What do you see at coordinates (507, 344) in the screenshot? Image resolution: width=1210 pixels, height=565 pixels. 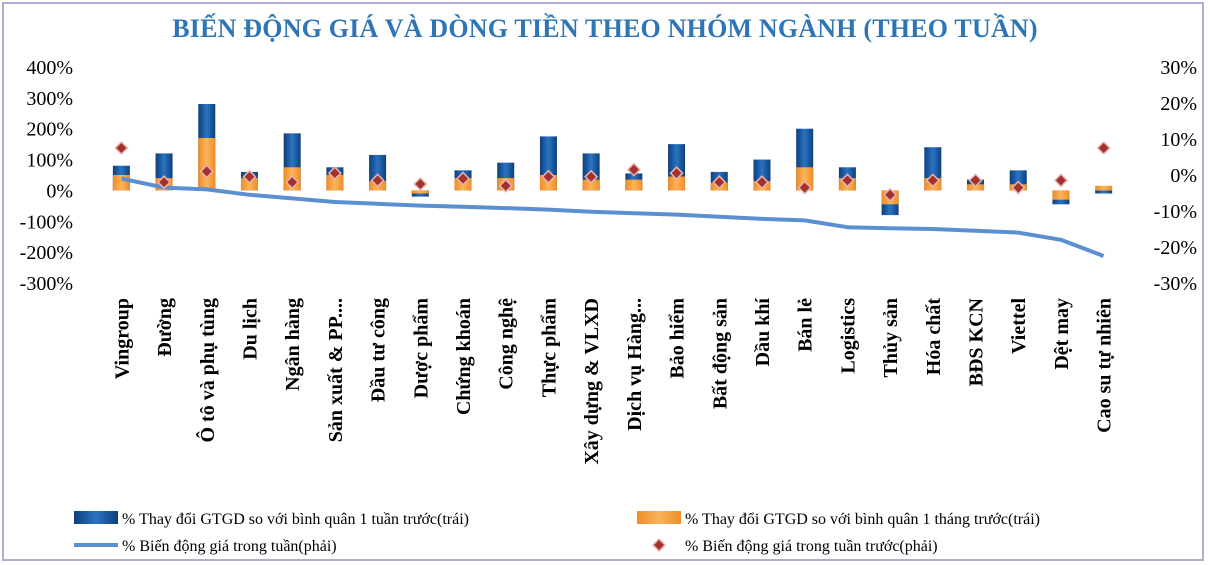 I see `category-label: Công nghệ` at bounding box center [507, 344].